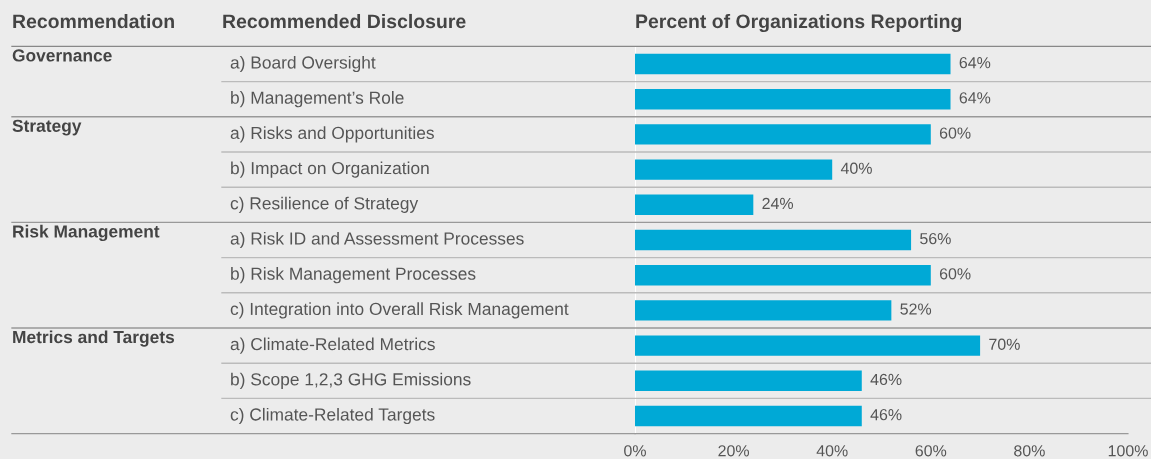 The height and width of the screenshot is (459, 1151). What do you see at coordinates (351, 380) in the screenshot?
I see `y-tick-label: b) Scope 1,2,3 GHG Emissions` at bounding box center [351, 380].